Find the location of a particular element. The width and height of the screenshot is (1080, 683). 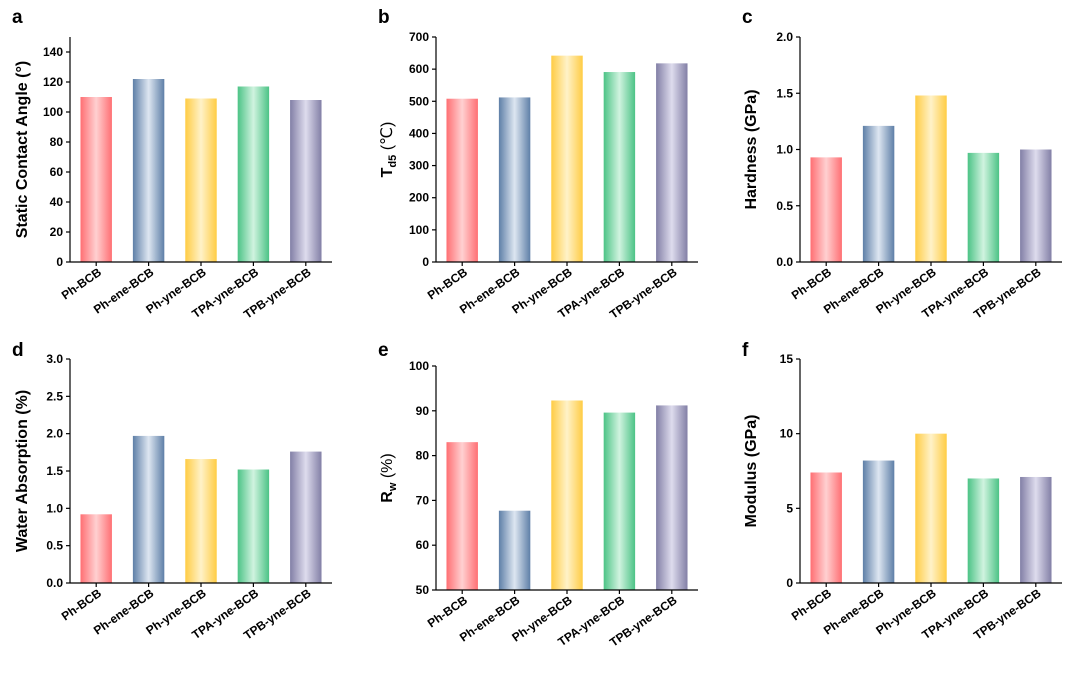

panel-letter-c: c is located at coordinates (747, 17).